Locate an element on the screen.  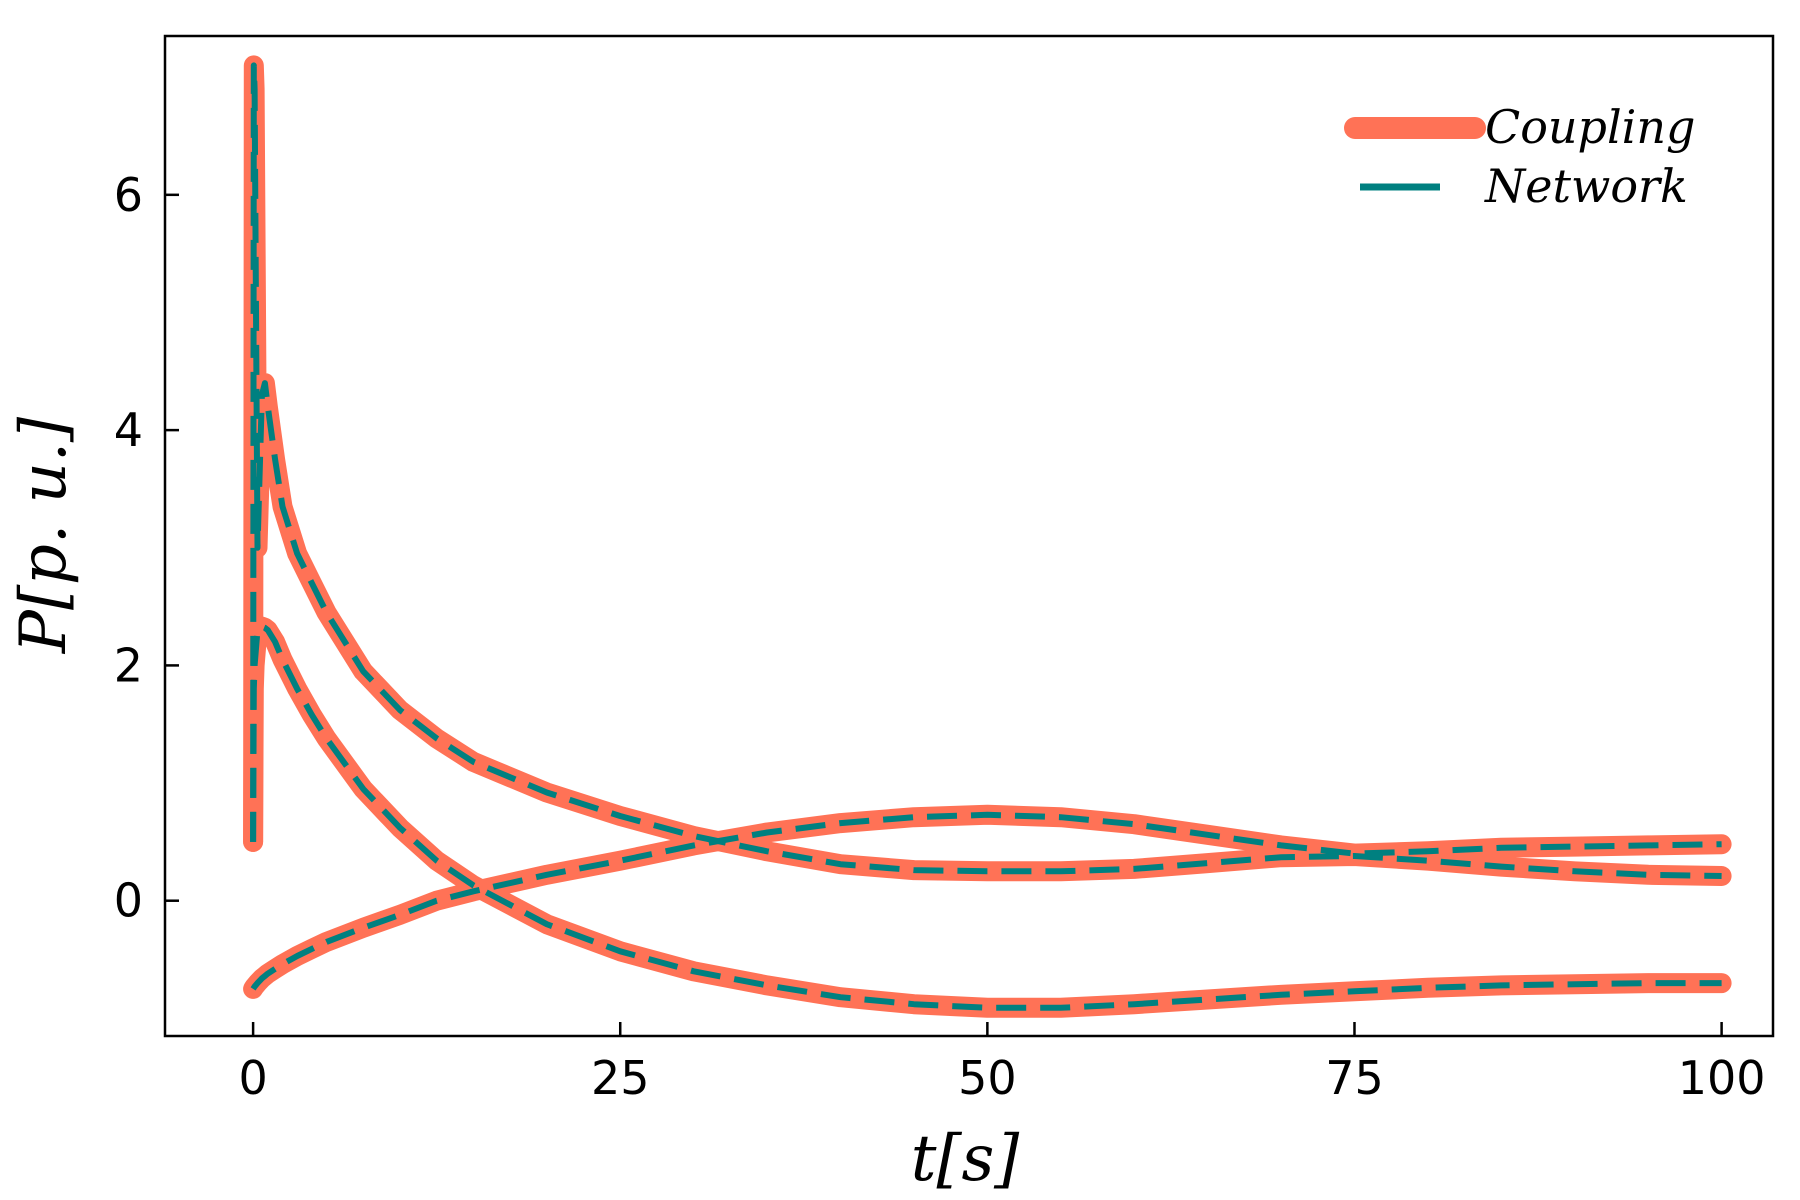
legend-label-coupling: Coupling is located at coordinates (1590, 127).